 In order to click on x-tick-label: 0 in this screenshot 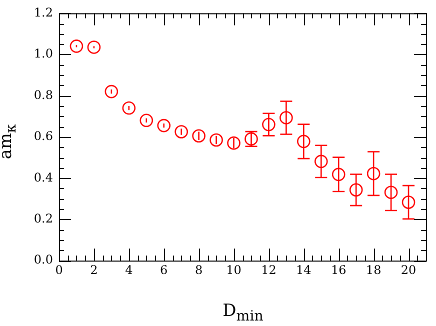, I will do `click(59, 269)`.